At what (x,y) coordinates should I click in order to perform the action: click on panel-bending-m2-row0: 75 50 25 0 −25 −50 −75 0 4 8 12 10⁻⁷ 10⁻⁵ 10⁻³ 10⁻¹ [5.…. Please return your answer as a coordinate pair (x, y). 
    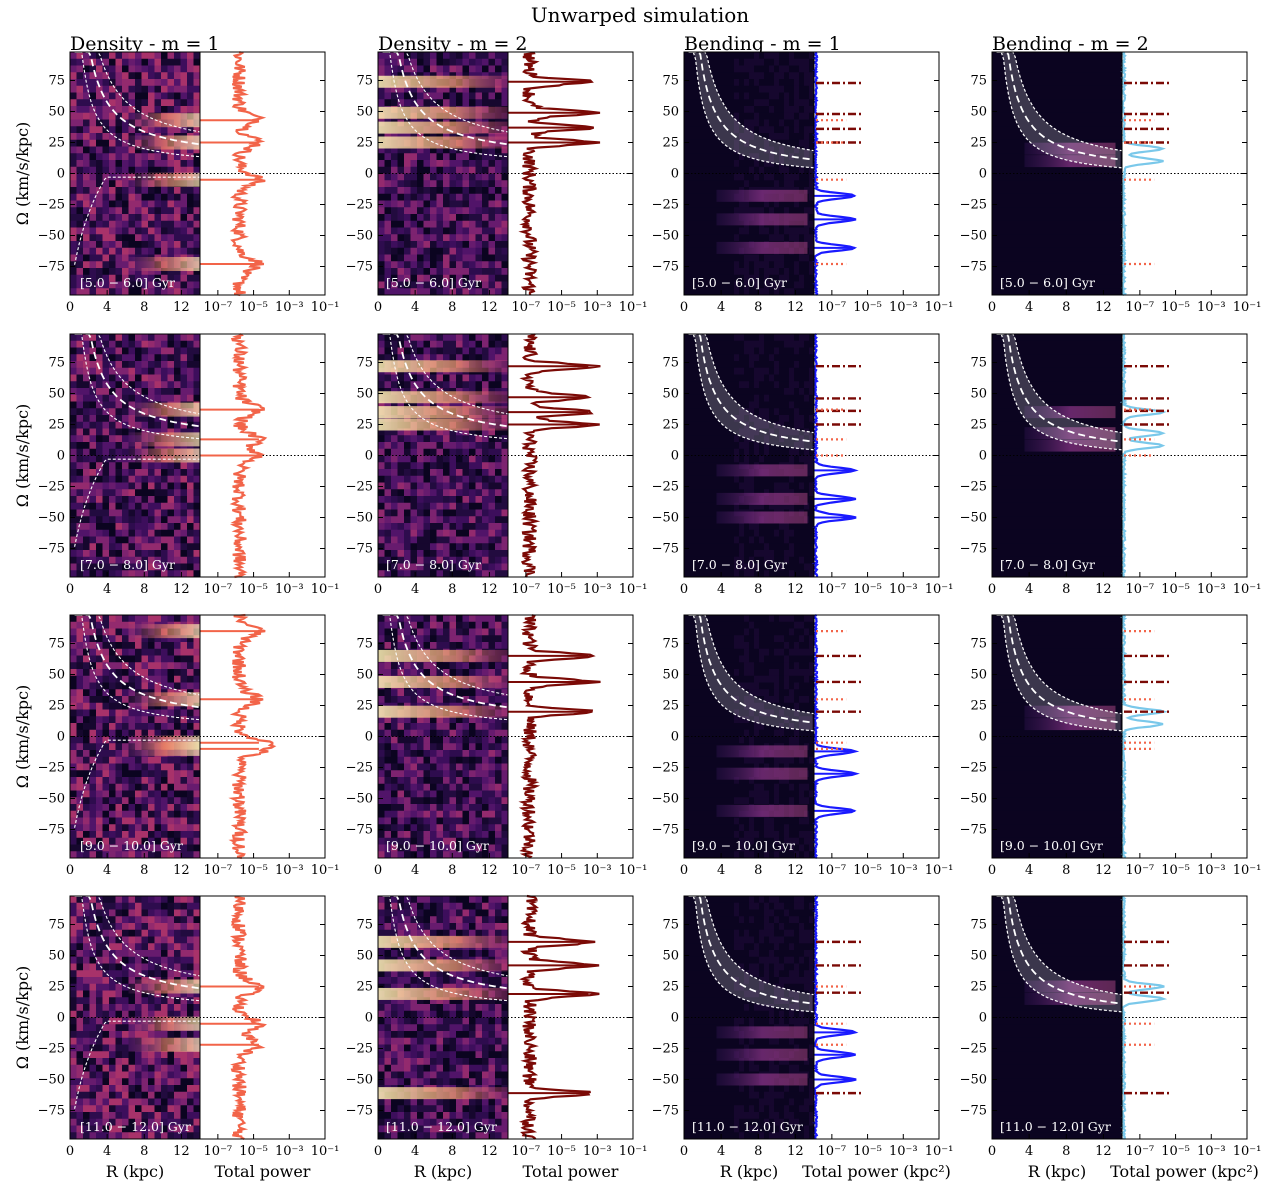
    Looking at the image, I should click on (1110, 183).